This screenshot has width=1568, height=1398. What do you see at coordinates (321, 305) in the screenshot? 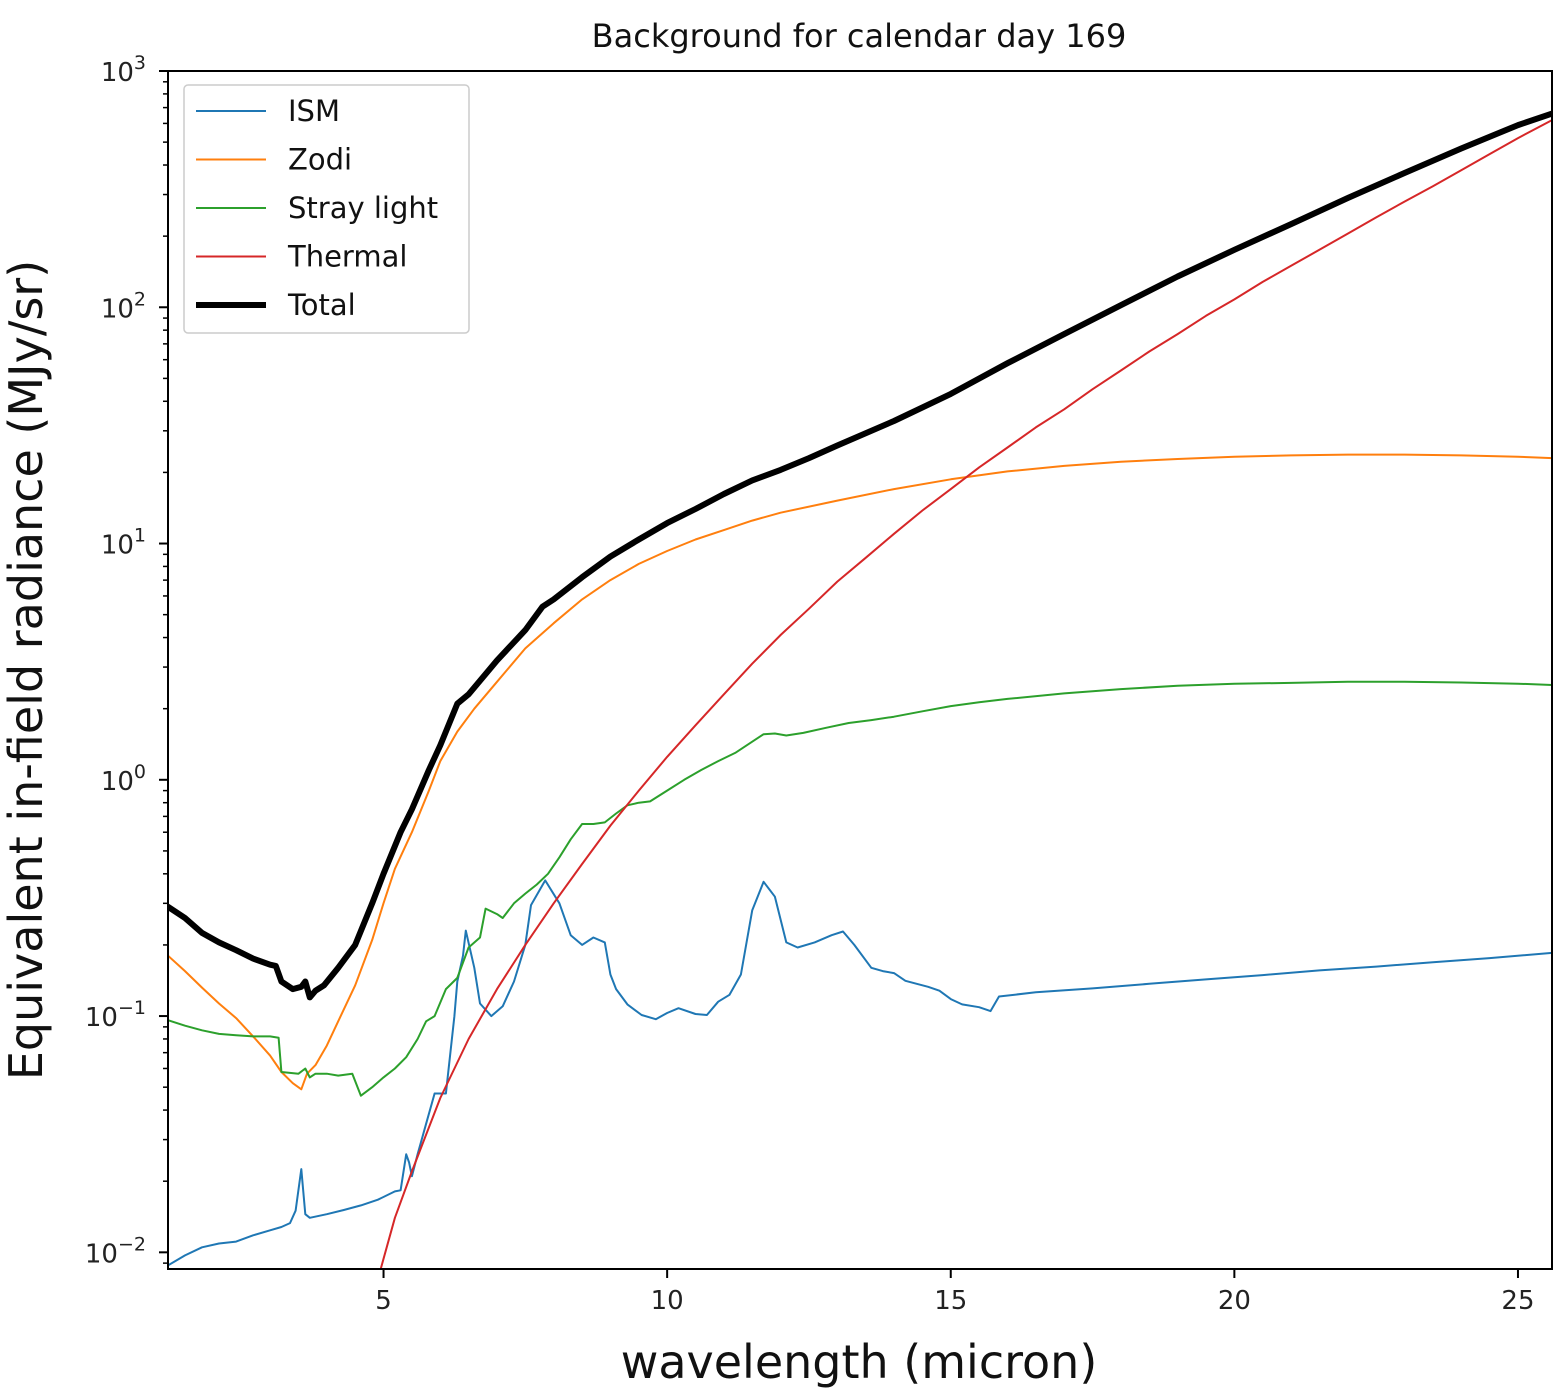
I see `legend-label: Total` at bounding box center [321, 305].